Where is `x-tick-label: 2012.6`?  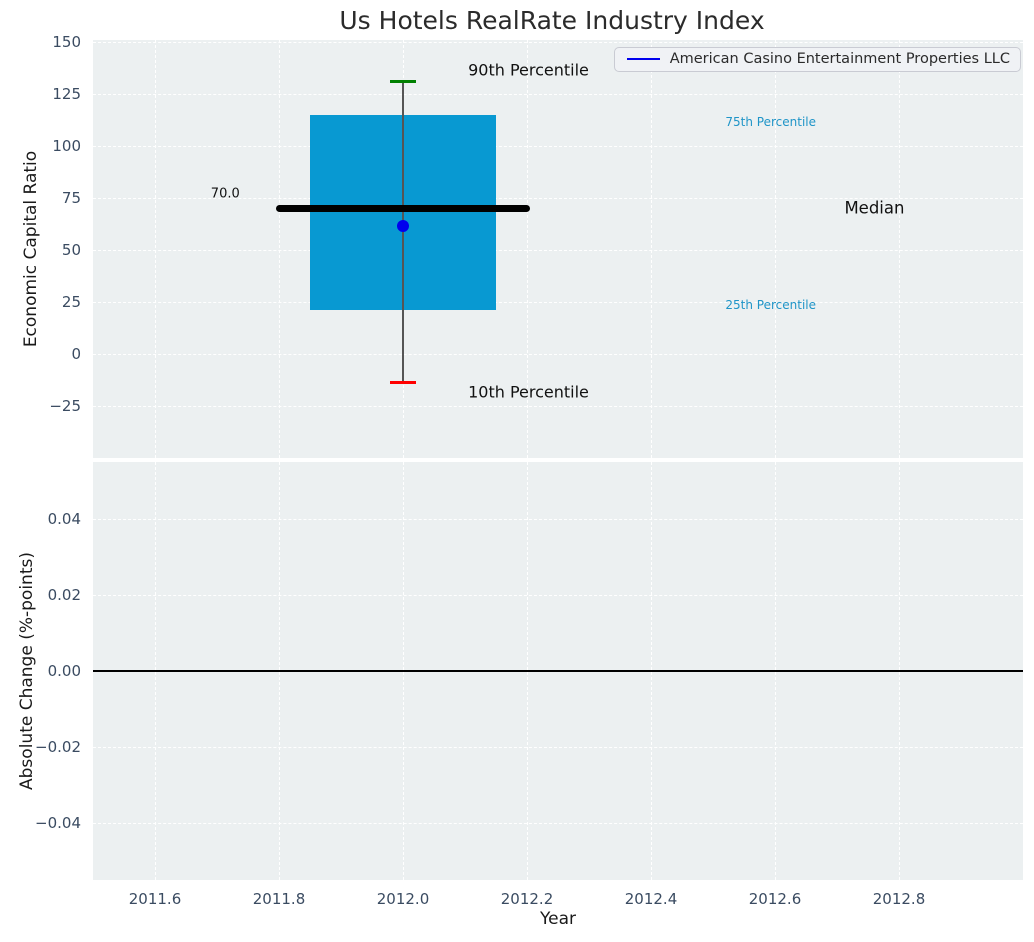 x-tick-label: 2012.6 is located at coordinates (775, 899).